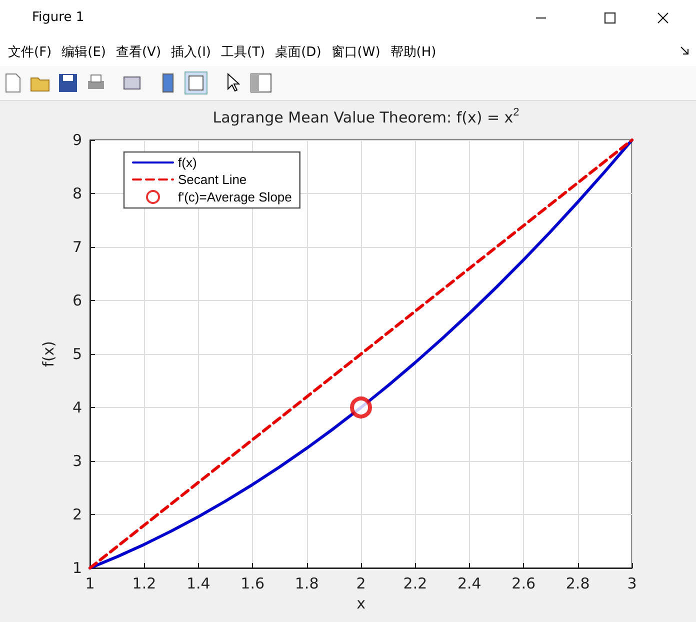 This screenshot has width=696, height=622. Describe the element at coordinates (77, 140) in the screenshot. I see `y-tick-label: 9` at that location.